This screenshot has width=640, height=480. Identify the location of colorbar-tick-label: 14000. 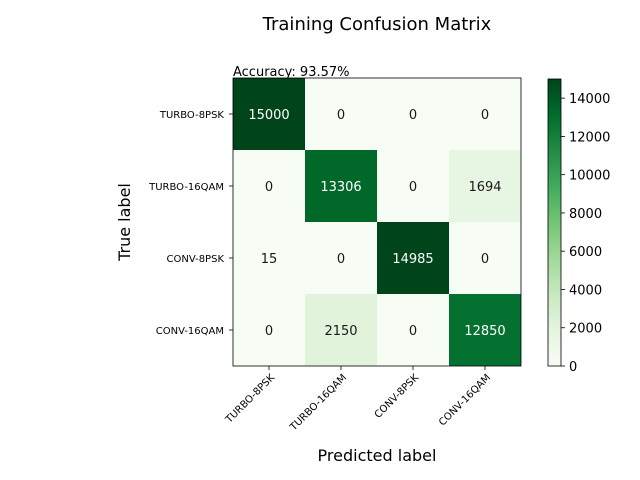
(589, 99).